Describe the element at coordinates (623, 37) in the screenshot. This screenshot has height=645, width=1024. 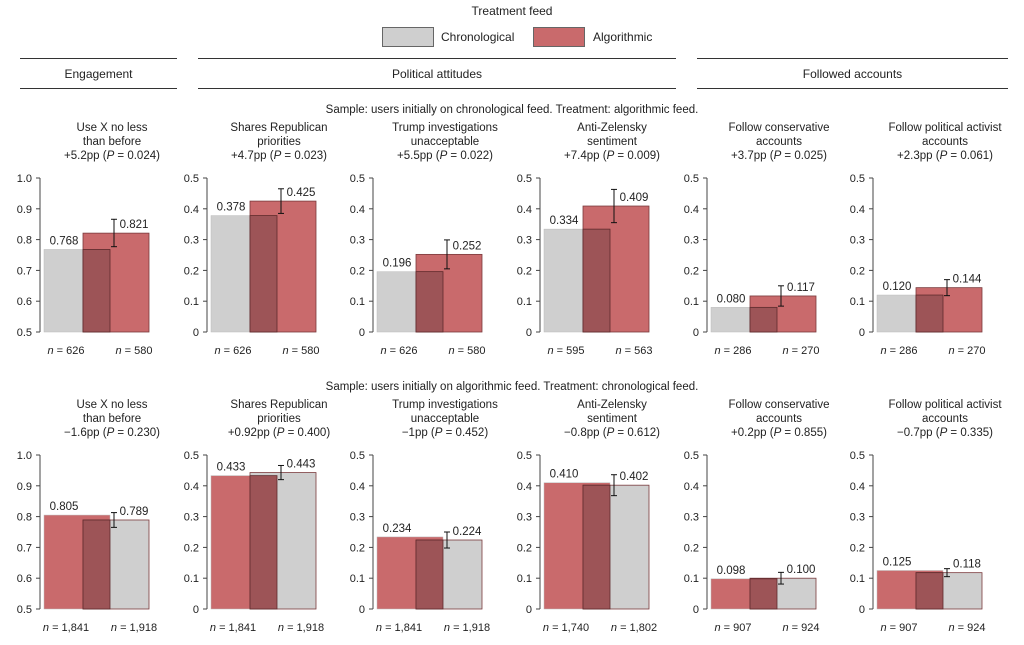
I see `legend-label-algorithmic: Algorithmic` at that location.